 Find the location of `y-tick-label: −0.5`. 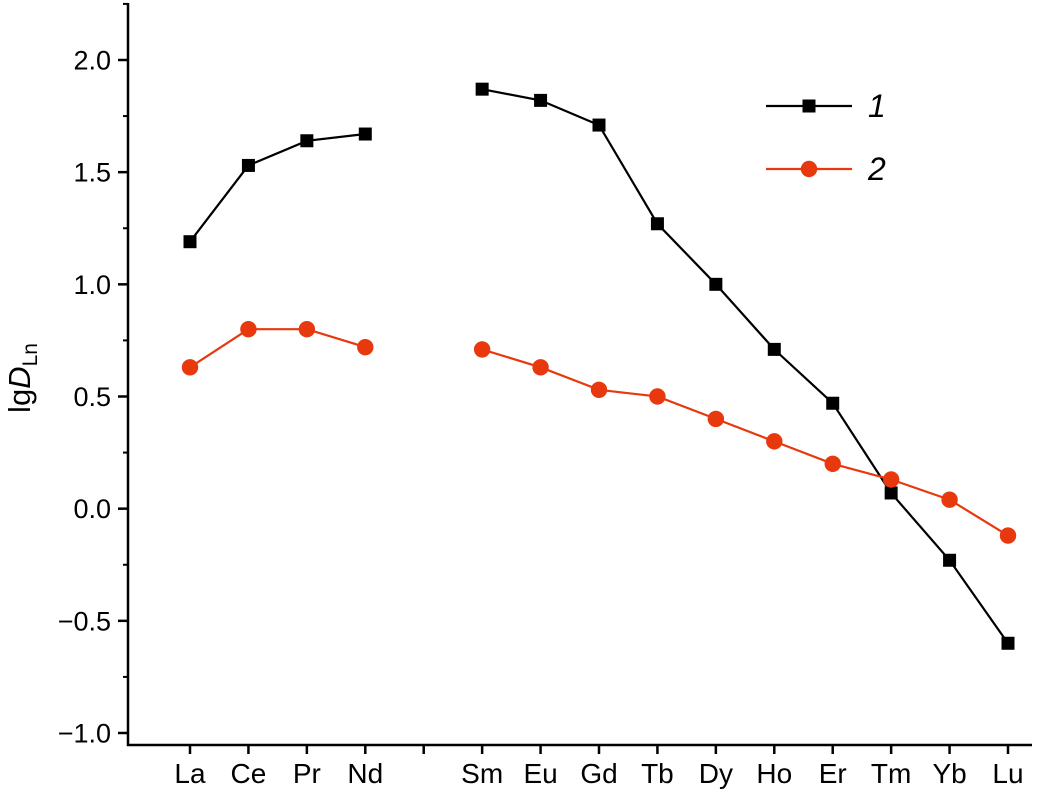

y-tick-label: −0.5 is located at coordinates (84, 621).